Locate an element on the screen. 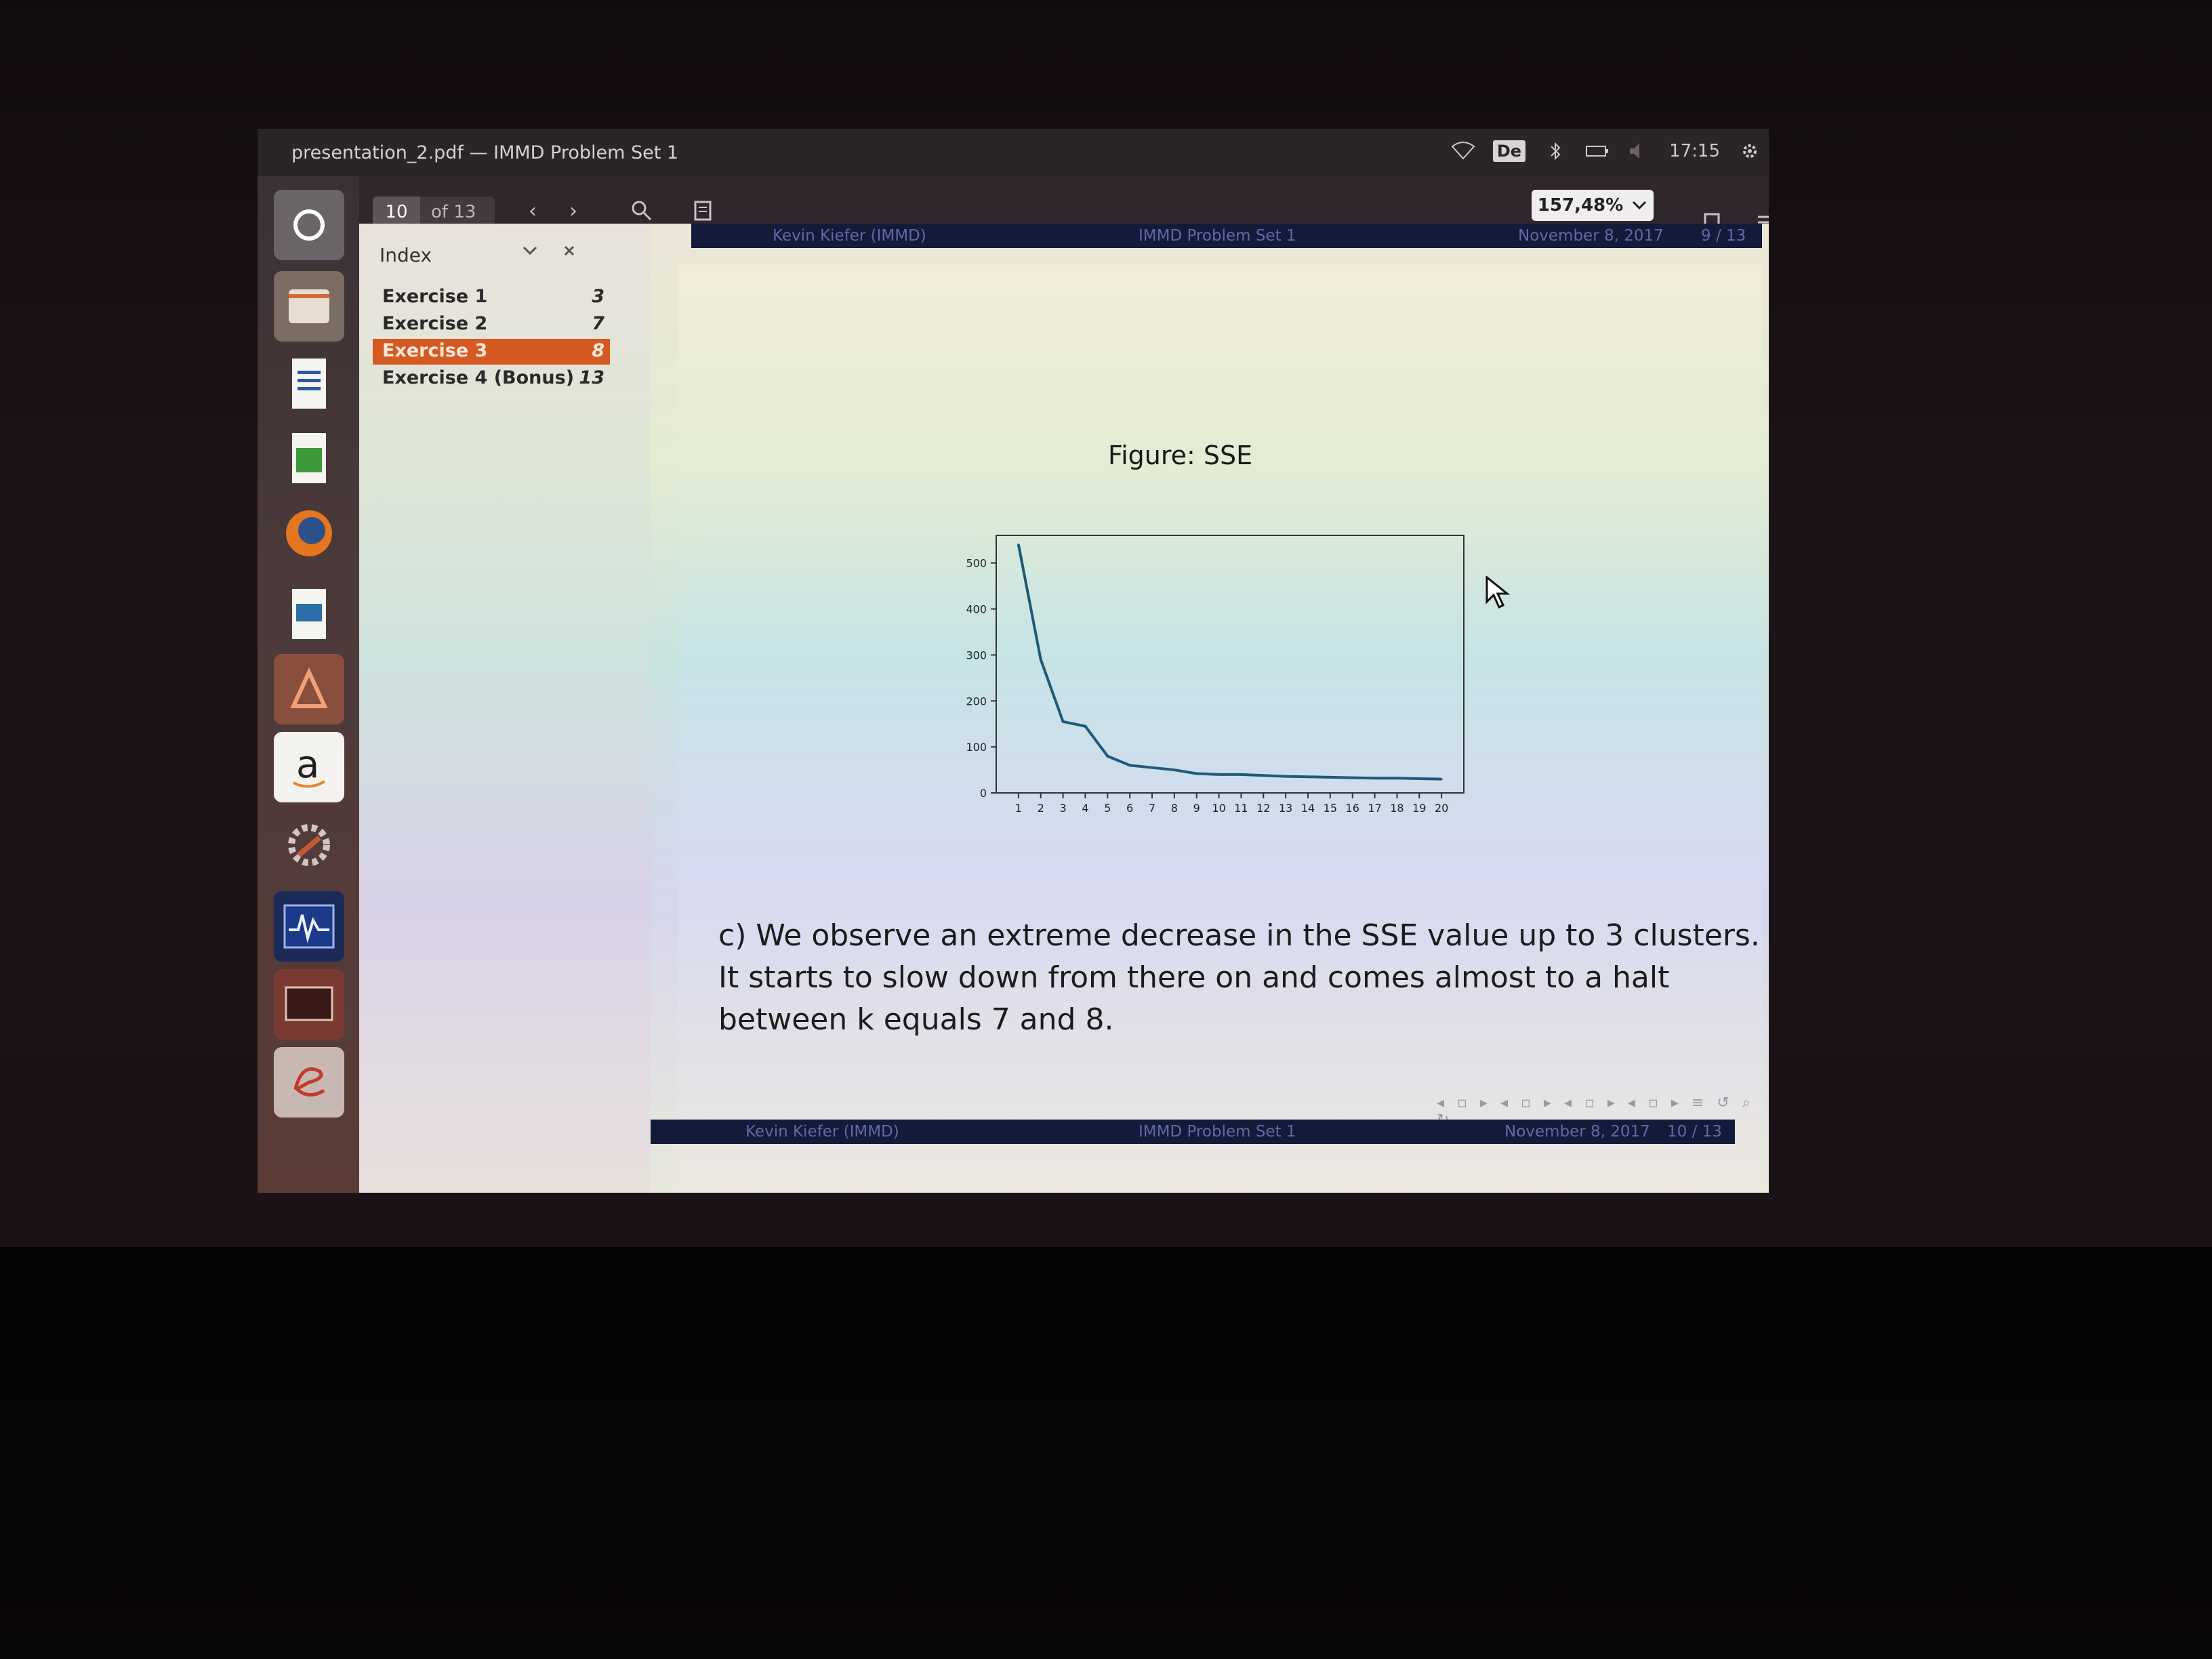 This screenshot has height=1659, width=2212. software-center-icon is located at coordinates (309, 687).